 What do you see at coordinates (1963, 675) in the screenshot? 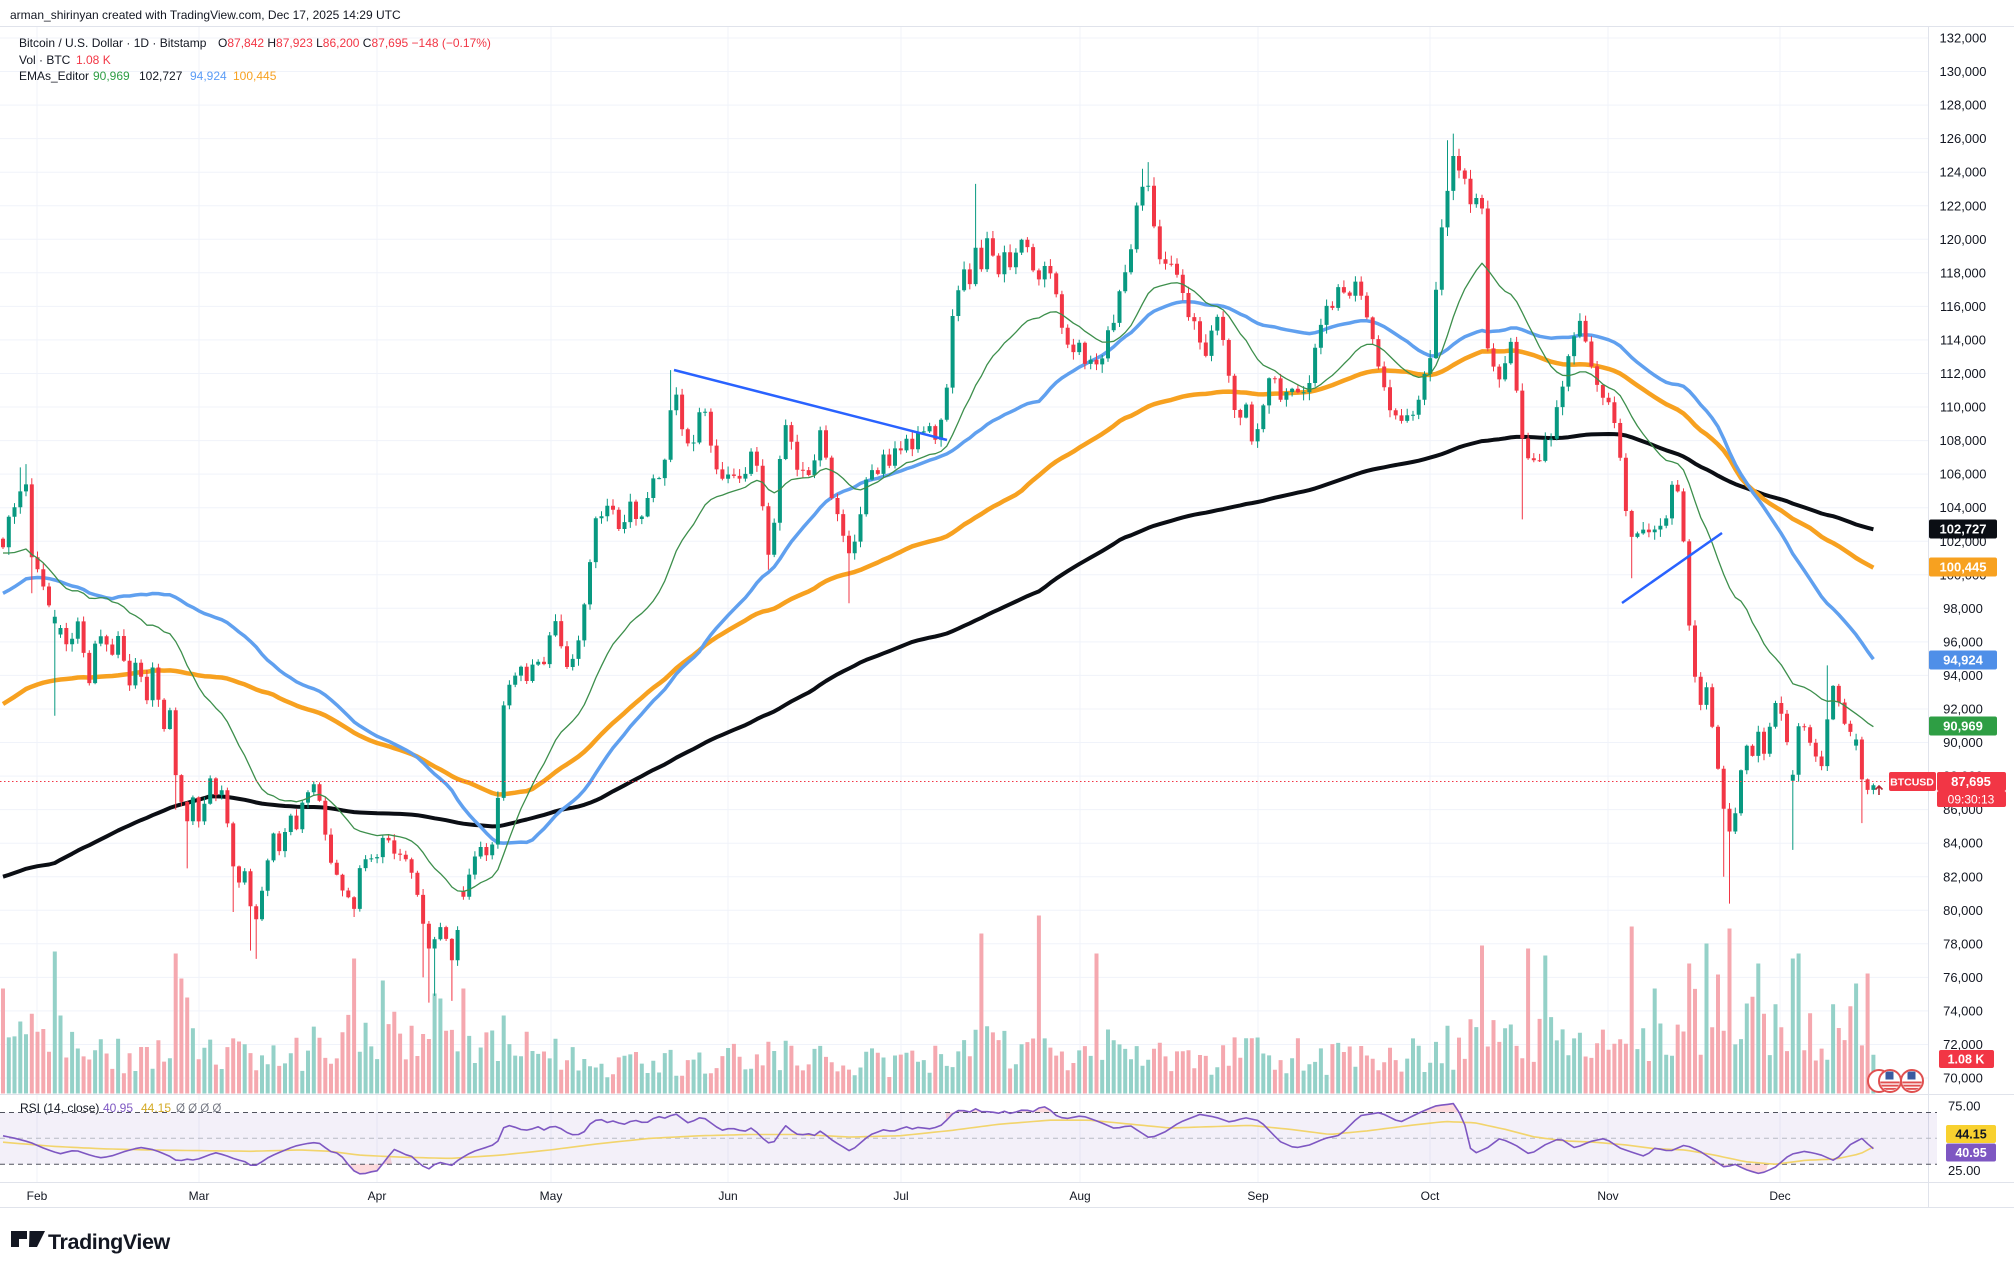
I see `svg-text: 94,000` at bounding box center [1963, 675].